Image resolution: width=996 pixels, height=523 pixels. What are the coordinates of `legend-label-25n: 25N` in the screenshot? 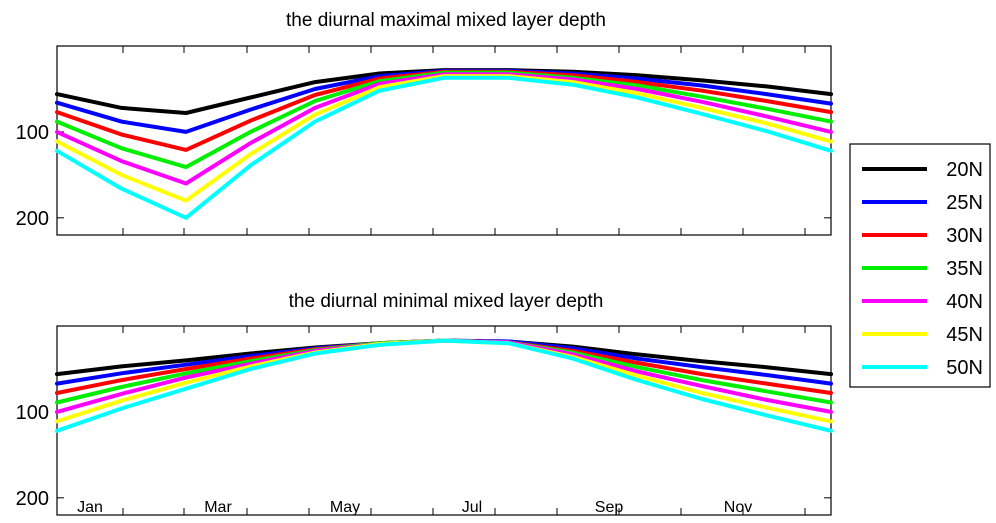 It's located at (964, 203).